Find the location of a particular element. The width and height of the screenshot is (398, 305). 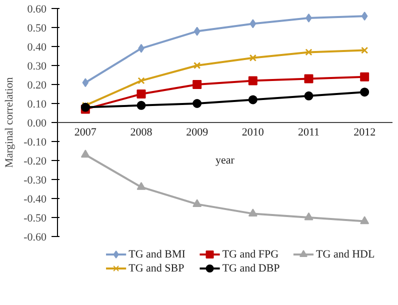

y-tick-label: -0.10 is located at coordinates (35, 142).